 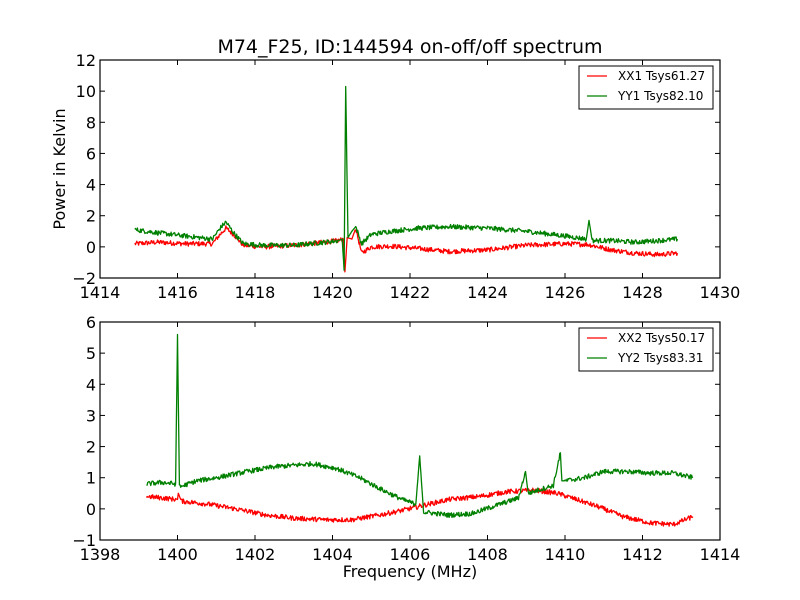 I want to click on legend-label-xx1: XX1 Tsys61.27, so click(x=661, y=76).